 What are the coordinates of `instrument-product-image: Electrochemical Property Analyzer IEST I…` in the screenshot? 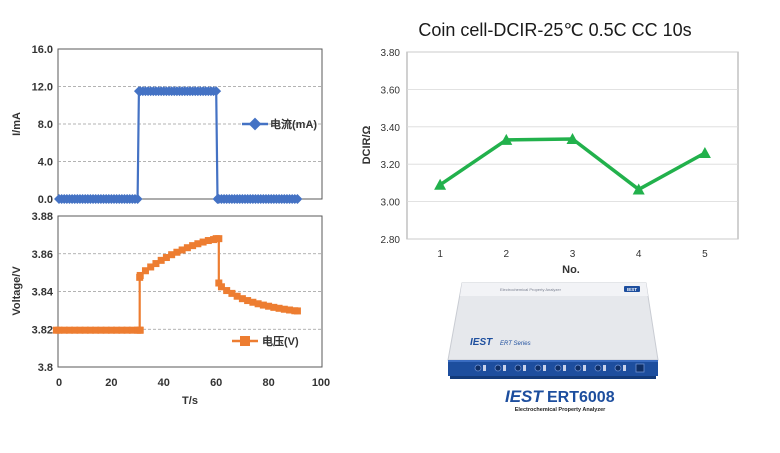 It's located at (553, 347).